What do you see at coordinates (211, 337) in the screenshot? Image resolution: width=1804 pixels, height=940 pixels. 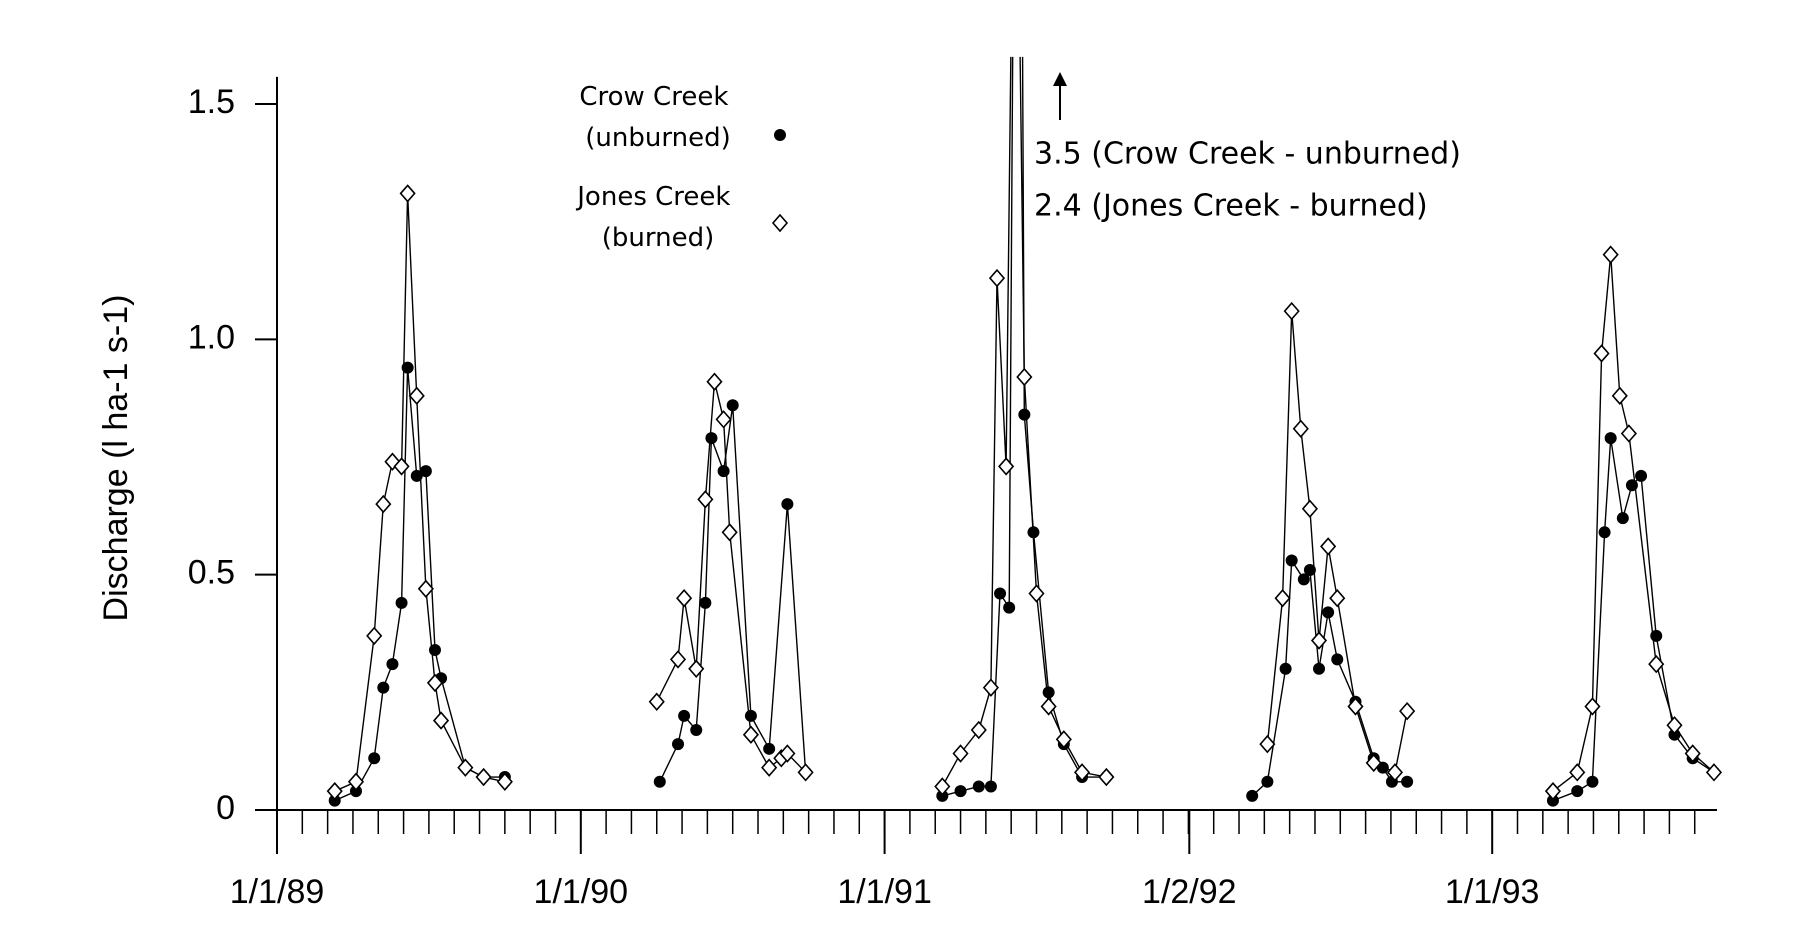 I see `y-tick-label: 1.0` at bounding box center [211, 337].